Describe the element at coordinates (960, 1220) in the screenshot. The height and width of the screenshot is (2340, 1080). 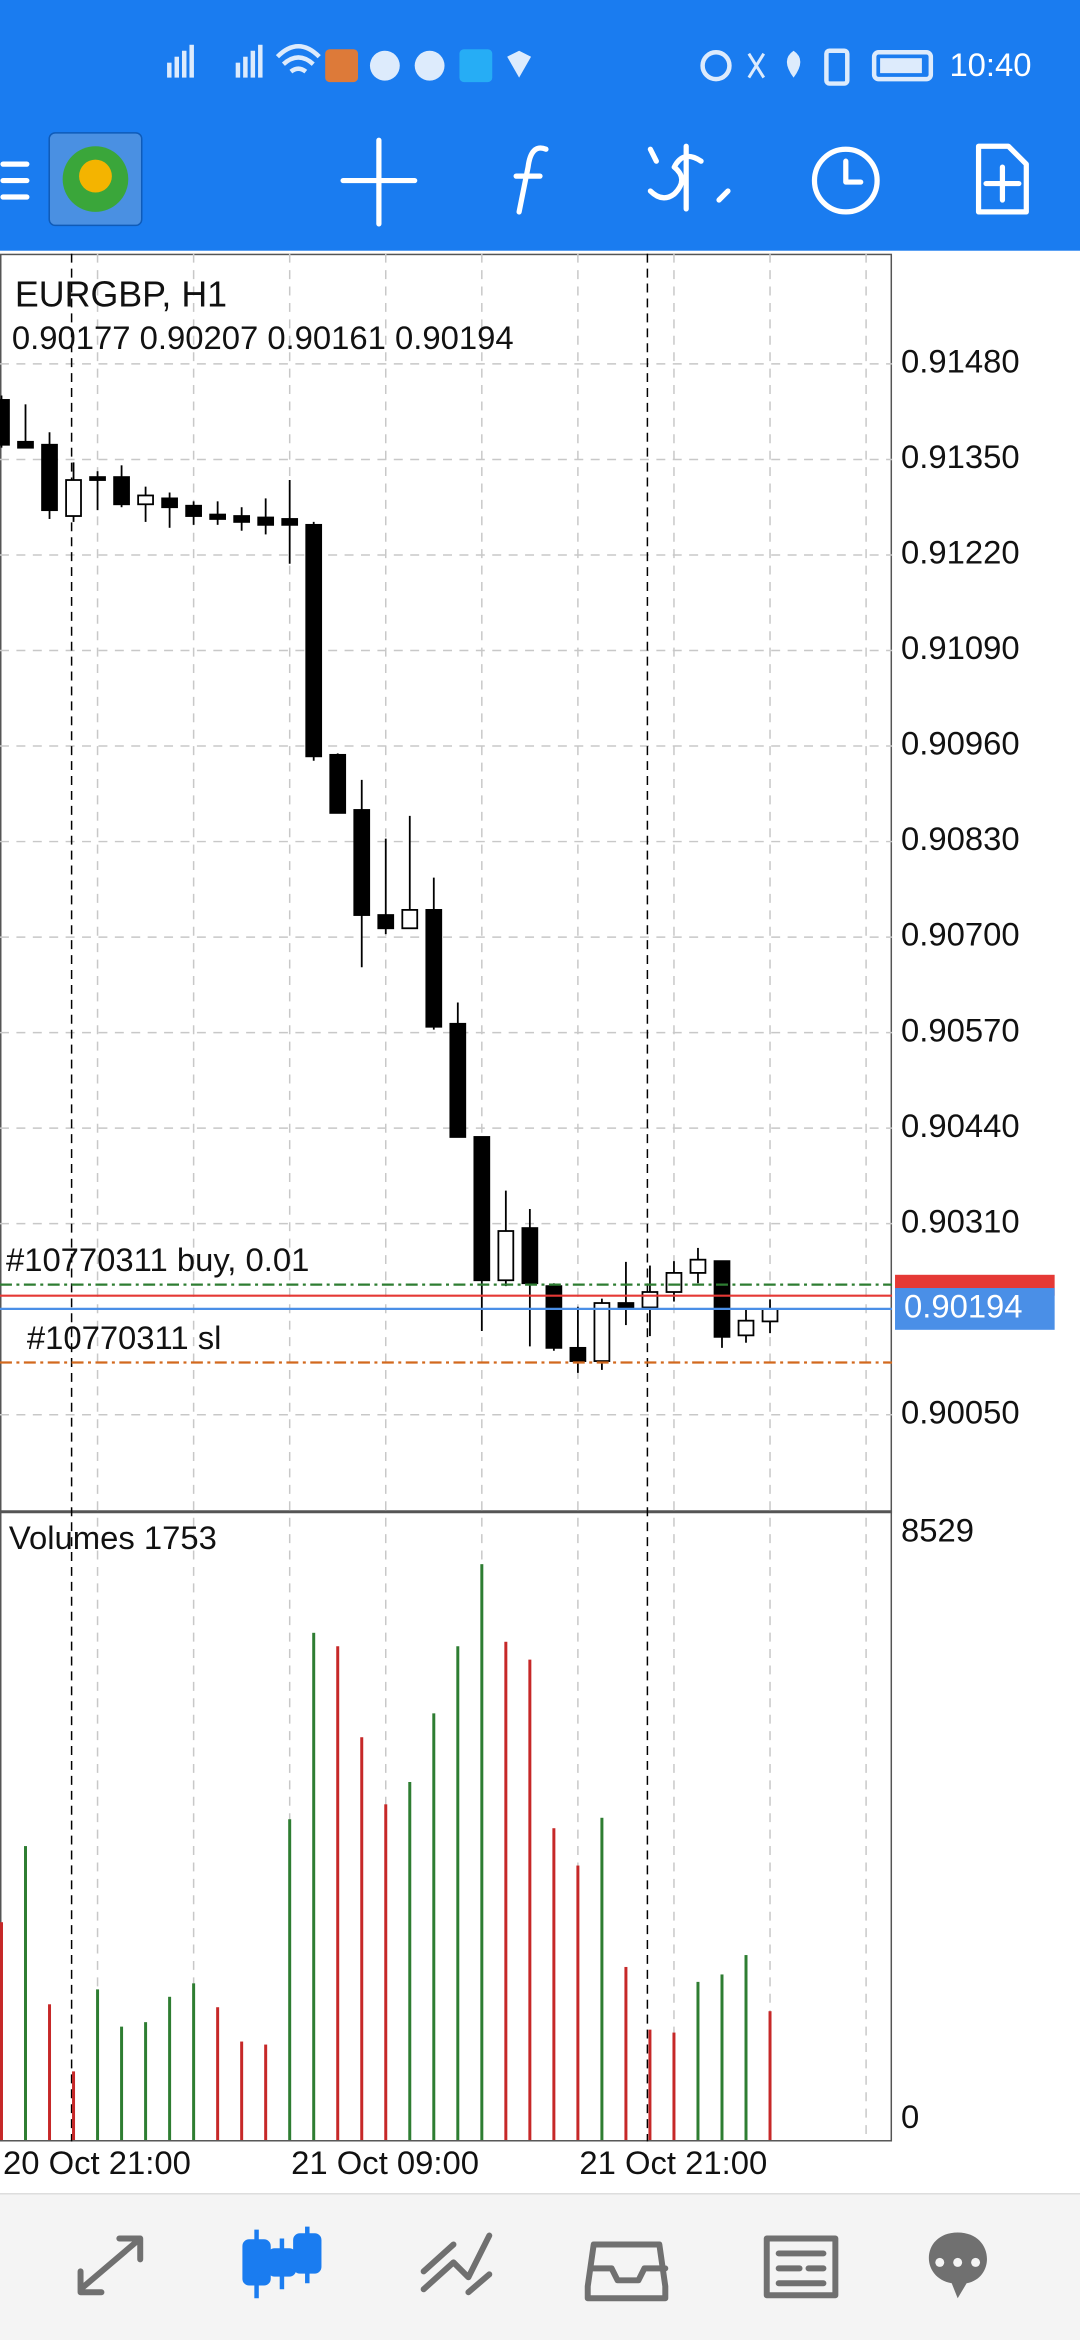
I see `y-tick-label: 0.90310` at that location.